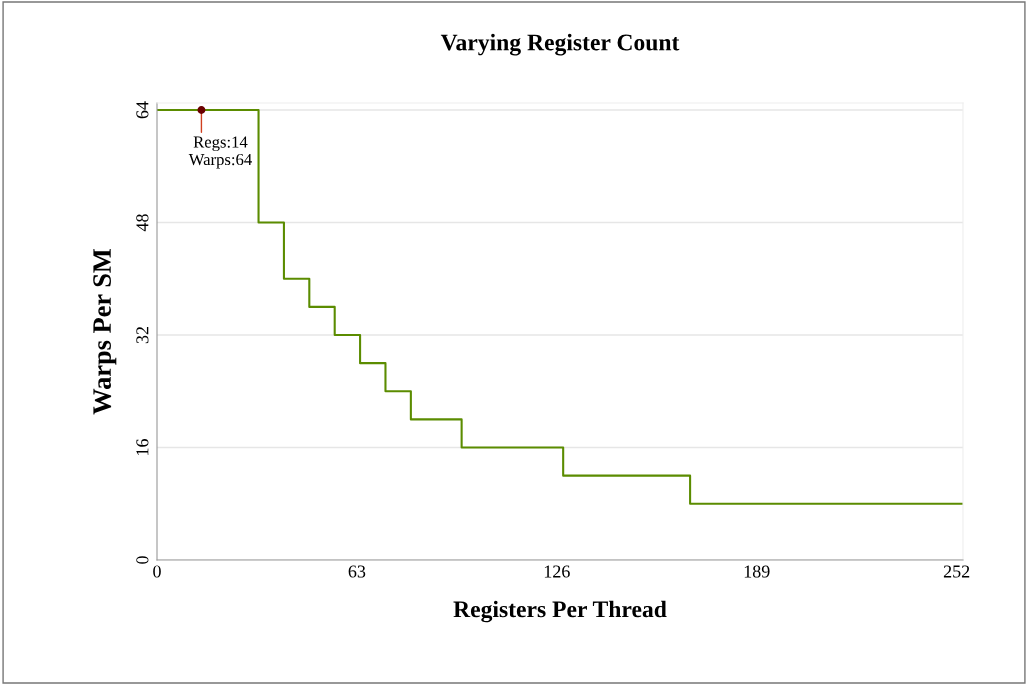 This screenshot has width=1028, height=685. What do you see at coordinates (560, 611) in the screenshot?
I see `x-axis-title: Registers Per Thread` at bounding box center [560, 611].